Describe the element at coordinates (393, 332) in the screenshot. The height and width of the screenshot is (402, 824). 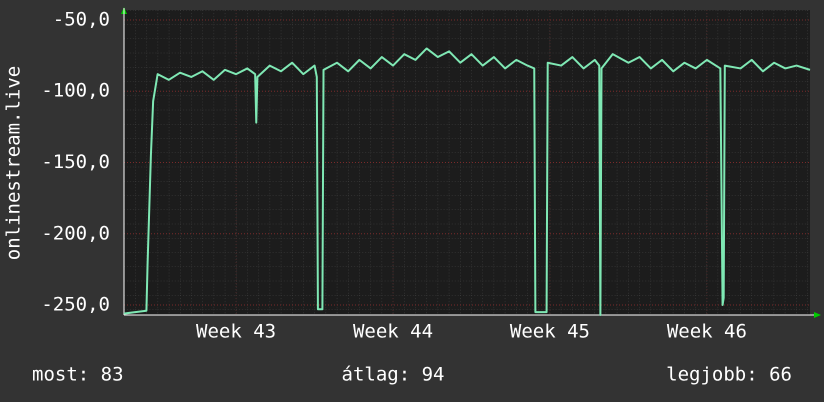
I see `x-tick-label: Week 44` at that location.